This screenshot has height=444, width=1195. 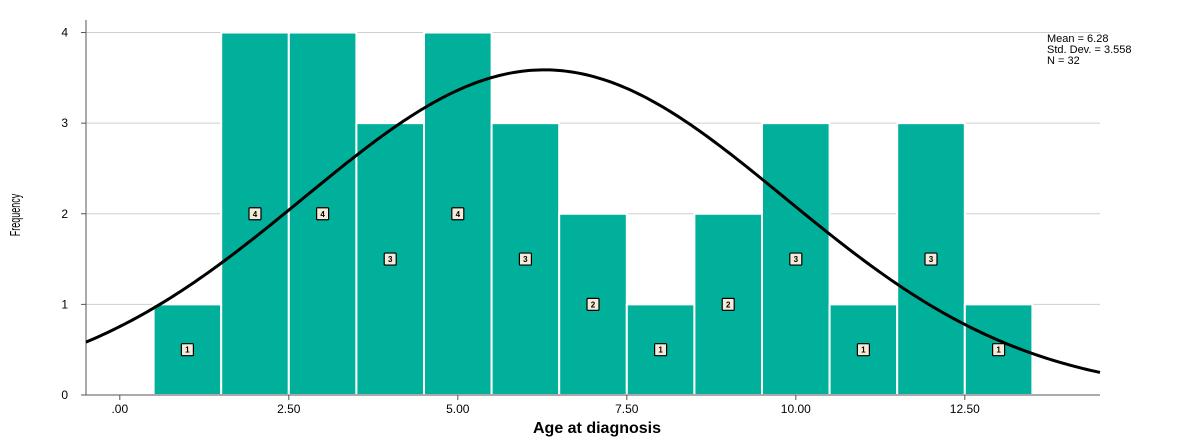 What do you see at coordinates (796, 409) in the screenshot?
I see `x-tick-label-4: 10.00` at bounding box center [796, 409].